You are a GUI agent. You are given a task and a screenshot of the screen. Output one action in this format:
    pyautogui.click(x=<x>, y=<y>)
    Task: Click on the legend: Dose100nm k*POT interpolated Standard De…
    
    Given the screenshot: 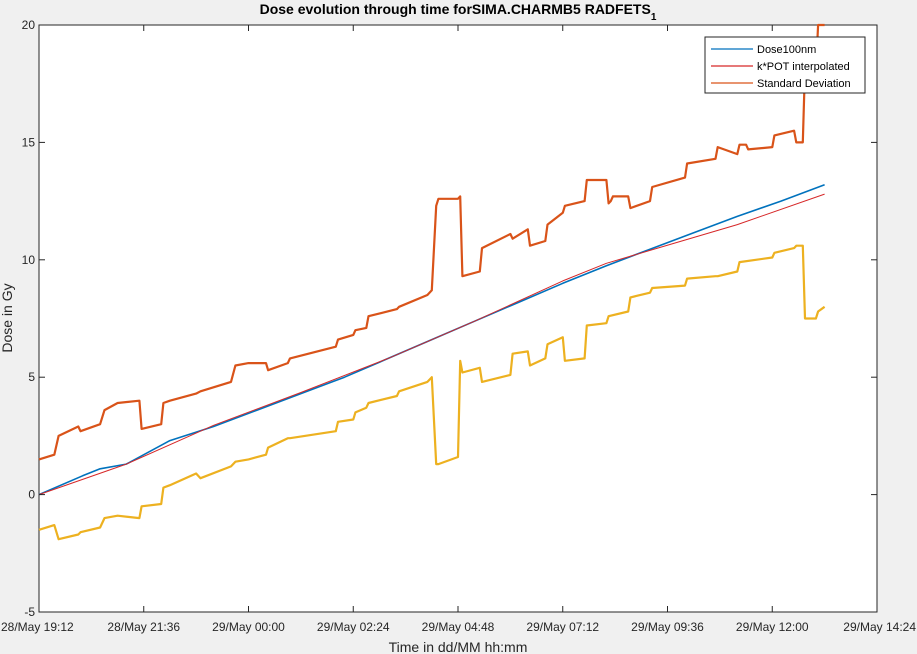 What is the action you would take?
    pyautogui.click(x=785, y=65)
    